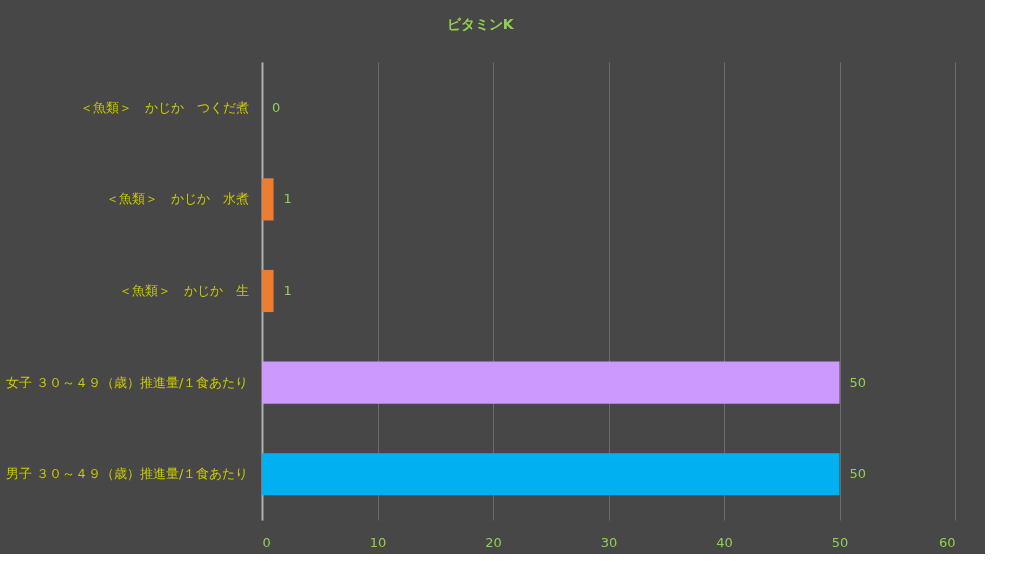 This screenshot has height=565, width=1024. Describe the element at coordinates (127, 474) in the screenshot. I see `y-tick-label: 男子 ３０～４９（歳）推進量/１食あたり` at that location.